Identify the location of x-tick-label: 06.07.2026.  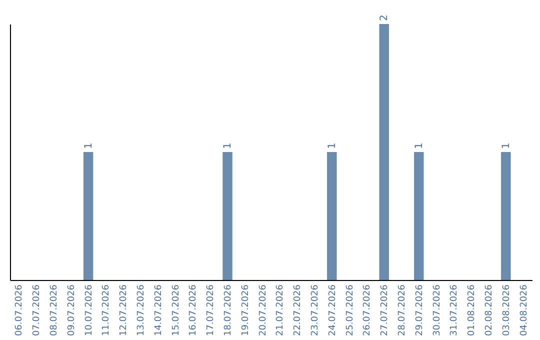
(19, 310).